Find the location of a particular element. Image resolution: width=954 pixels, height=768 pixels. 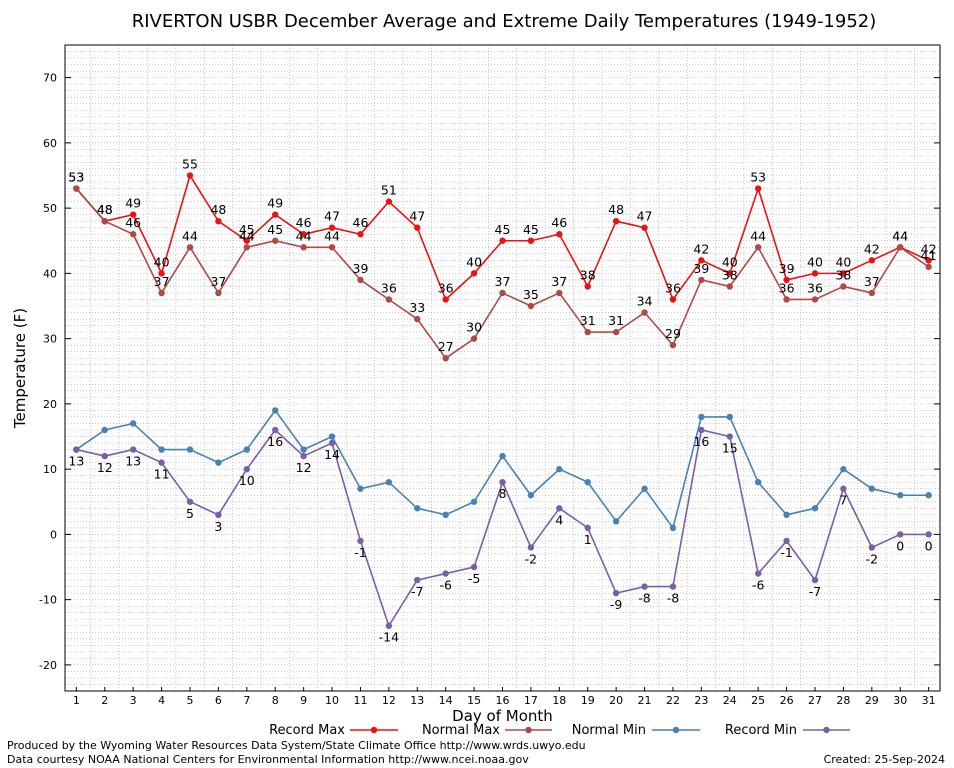

x-tick-label: 10 is located at coordinates (332, 700).